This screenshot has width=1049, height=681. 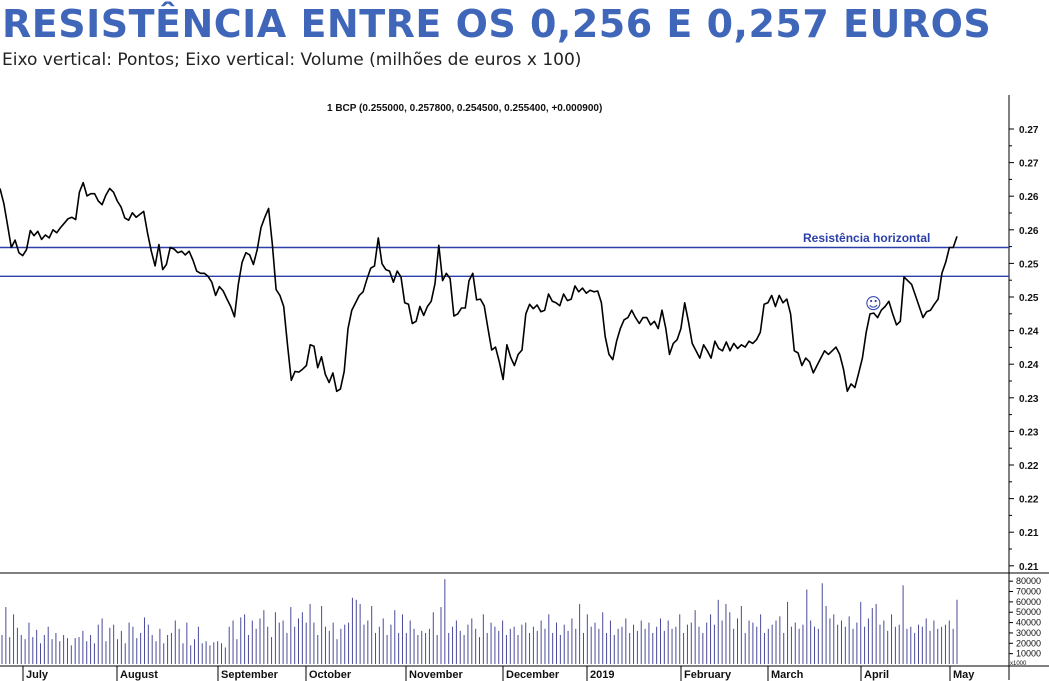 What do you see at coordinates (533, 675) in the screenshot?
I see `month-label: December` at bounding box center [533, 675].